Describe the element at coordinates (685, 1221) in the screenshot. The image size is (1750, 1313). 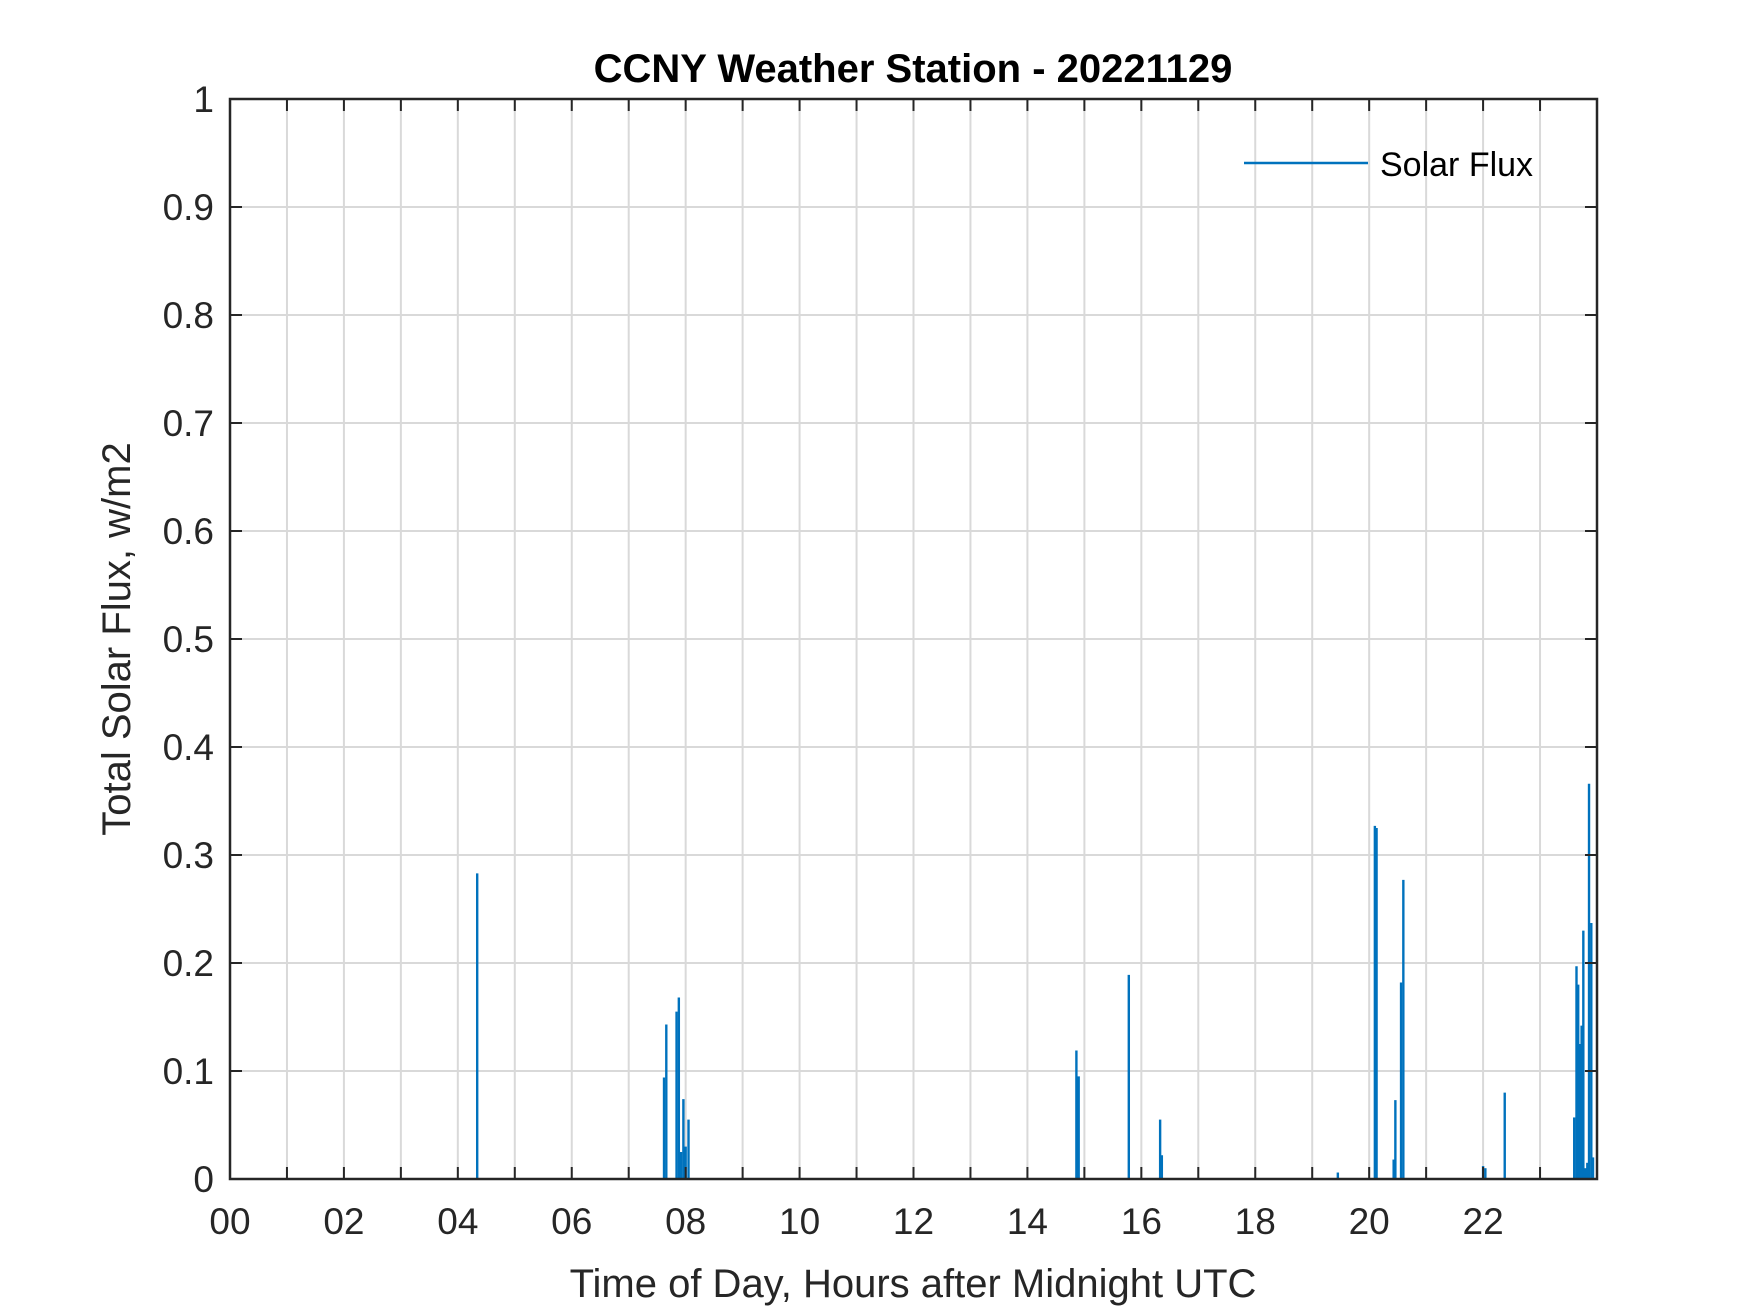
I see `x-tick-label: 08` at that location.